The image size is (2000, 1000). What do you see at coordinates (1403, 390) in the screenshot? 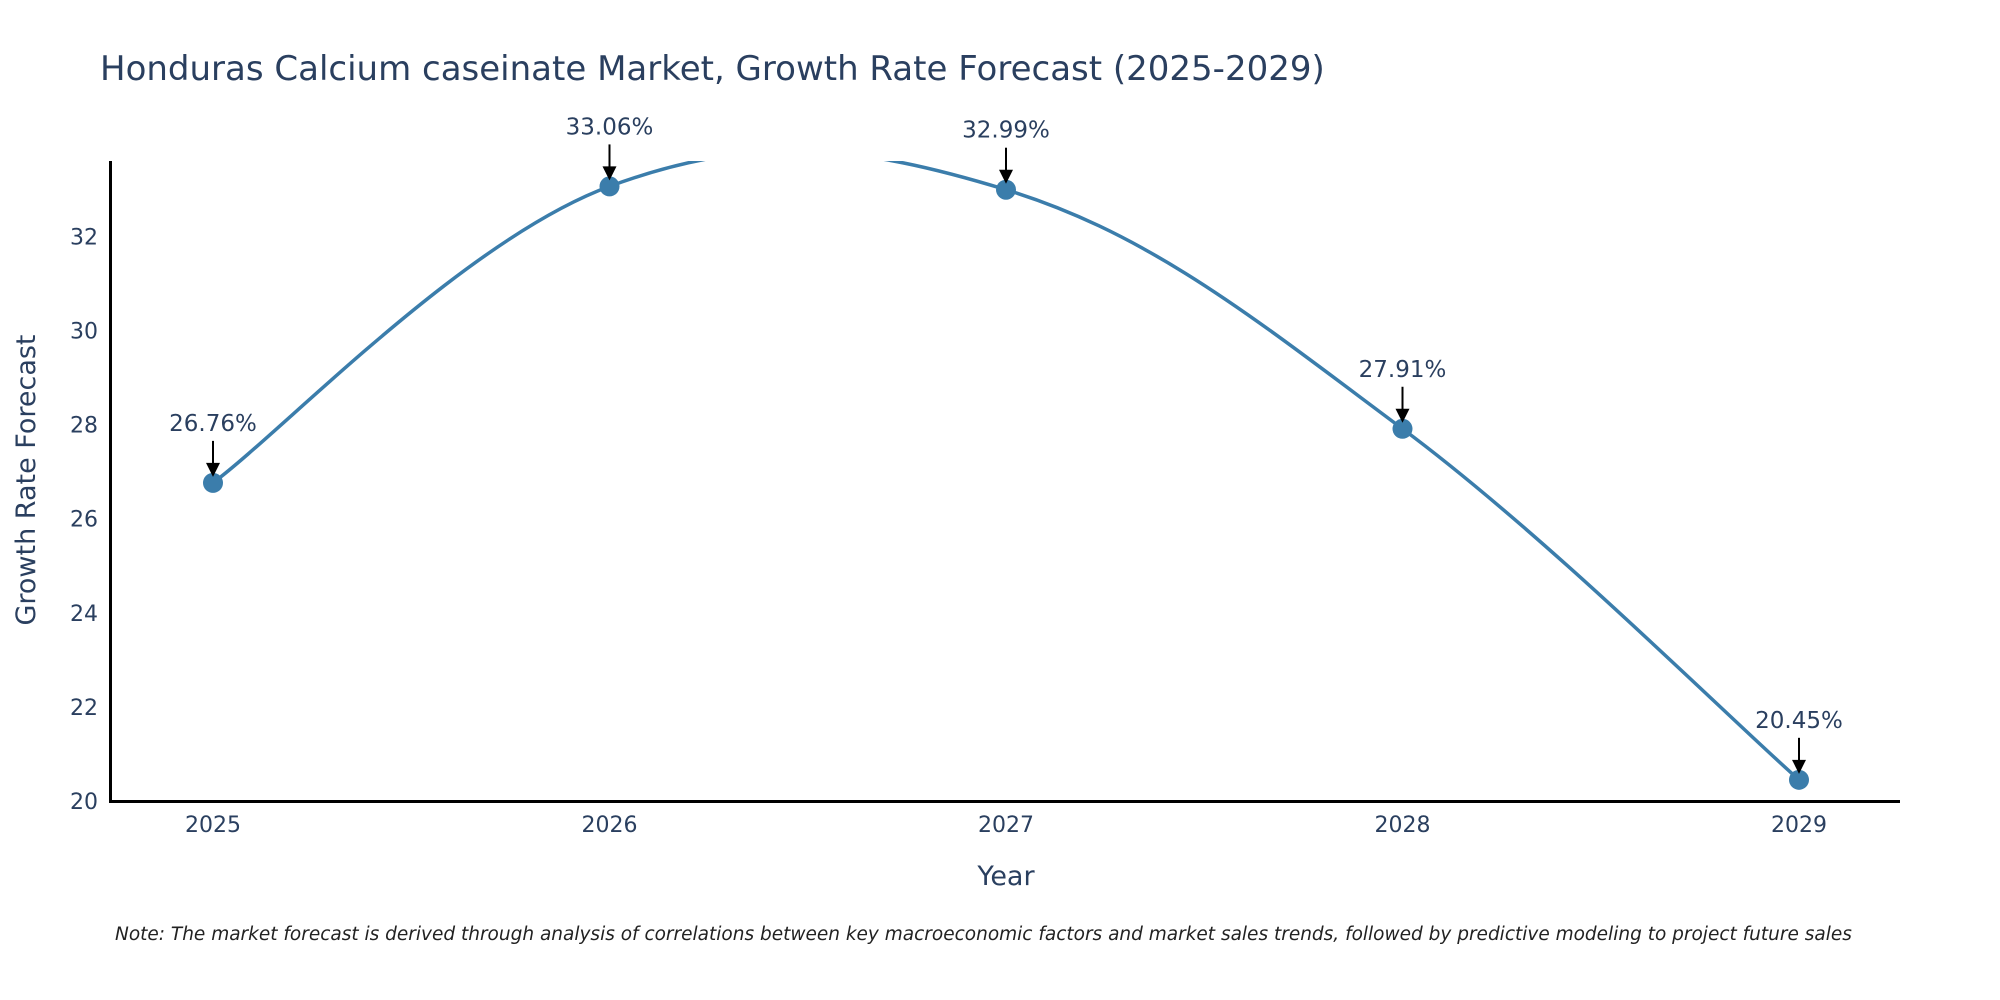
I see `data-label: 27.91%` at bounding box center [1403, 390].